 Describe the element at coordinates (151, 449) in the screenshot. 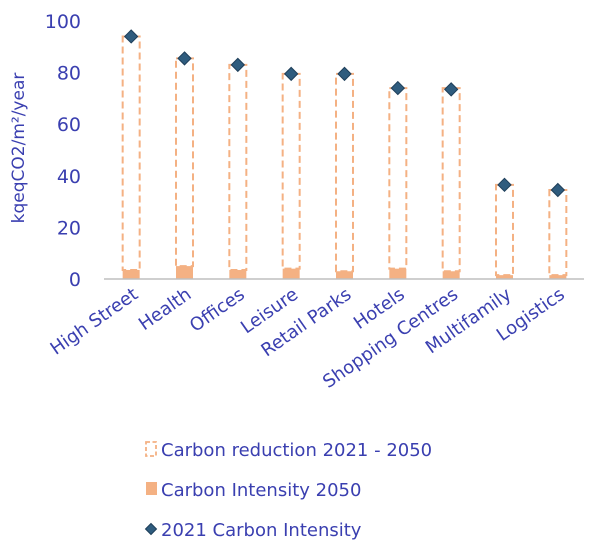

I see `legend-swatch-carbon-reduction` at that location.